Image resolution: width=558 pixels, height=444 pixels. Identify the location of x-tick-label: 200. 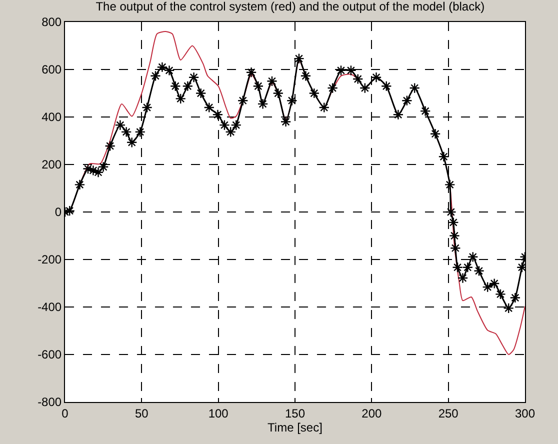
(372, 413).